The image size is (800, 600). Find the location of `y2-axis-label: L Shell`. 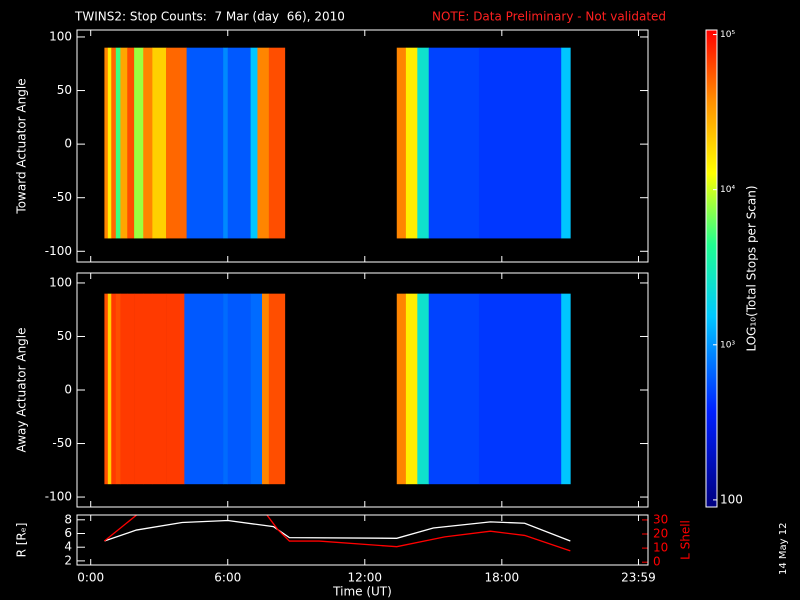

y2-axis-label: L Shell is located at coordinates (686, 540).